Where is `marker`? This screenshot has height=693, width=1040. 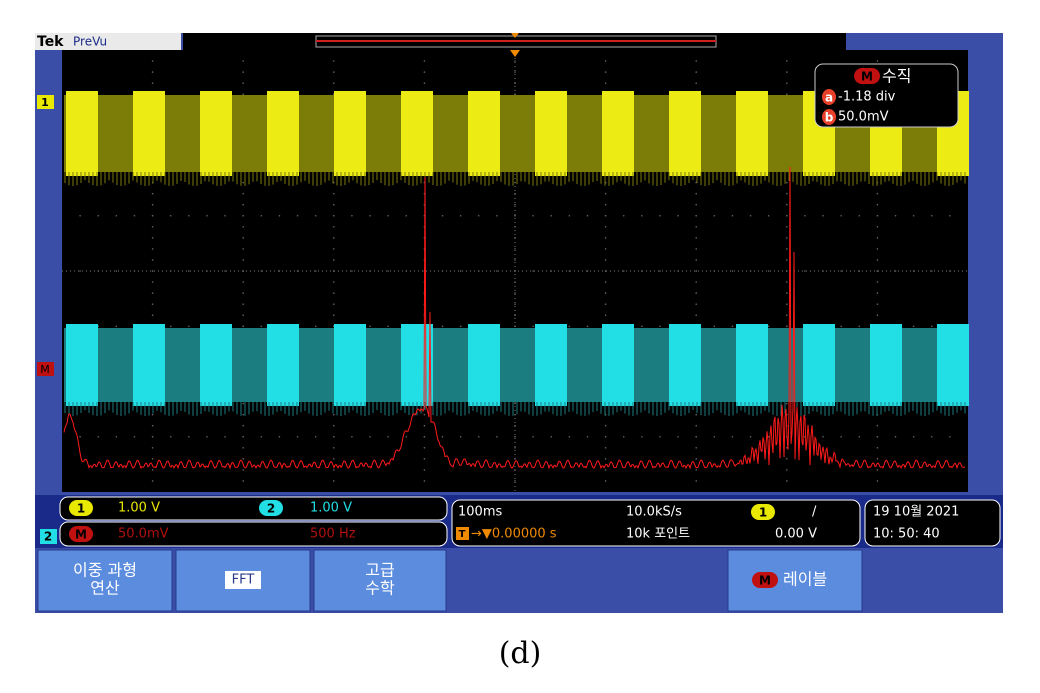 marker is located at coordinates (48, 536).